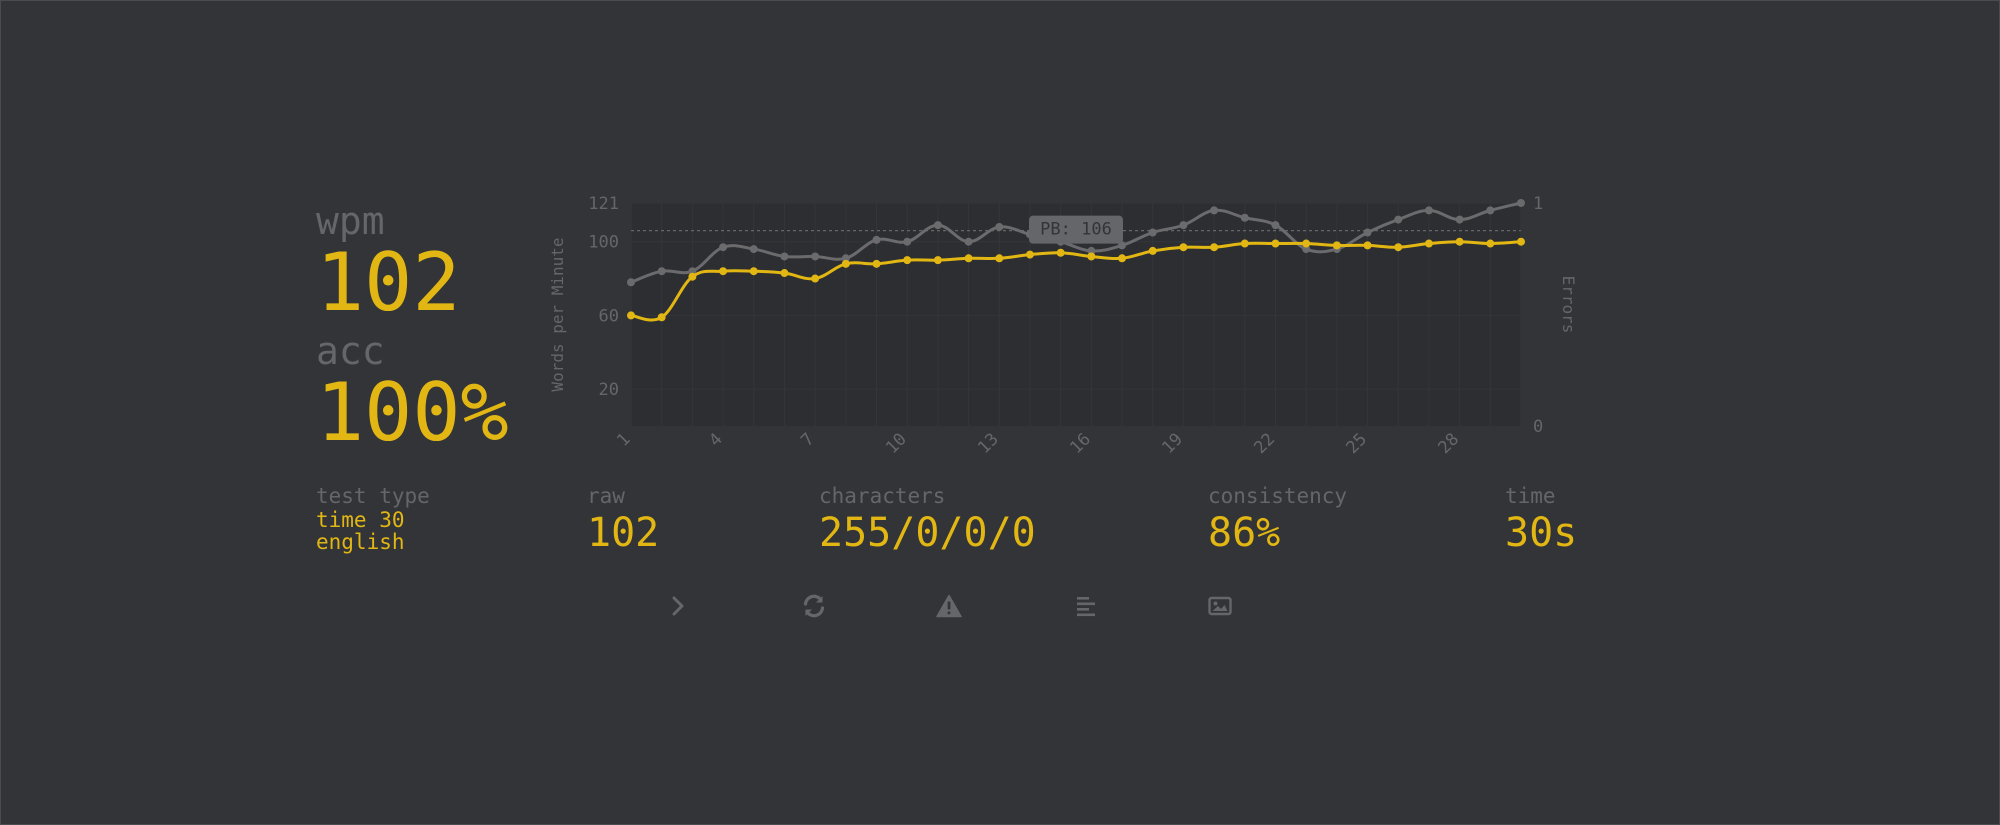 This screenshot has height=825, width=2000. What do you see at coordinates (715, 439) in the screenshot?
I see `x-tick-label: 4` at bounding box center [715, 439].